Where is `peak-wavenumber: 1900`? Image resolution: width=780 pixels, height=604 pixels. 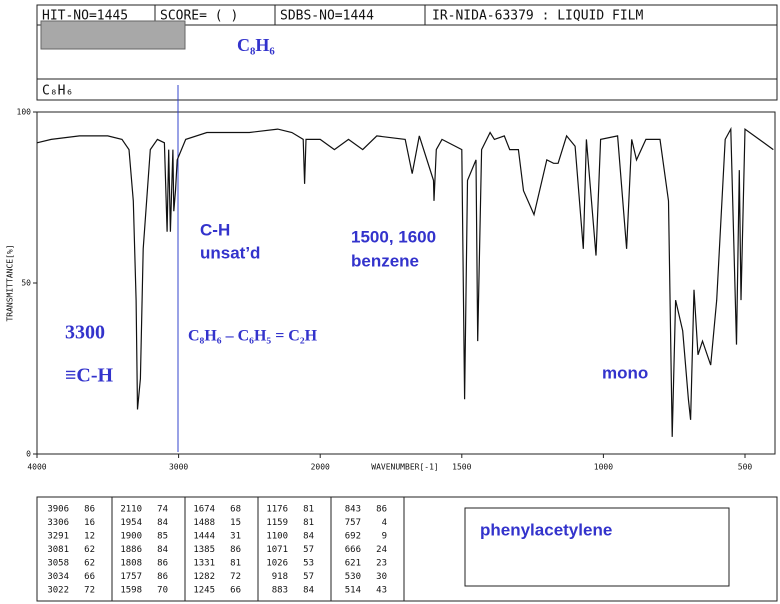 peak-wavenumber: 1900 is located at coordinates (131, 537).